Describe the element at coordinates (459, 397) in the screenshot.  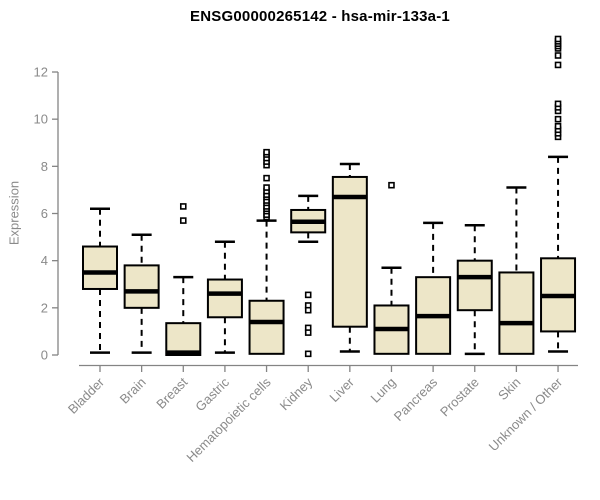
I see `x-tick-label: Prostate` at that location.